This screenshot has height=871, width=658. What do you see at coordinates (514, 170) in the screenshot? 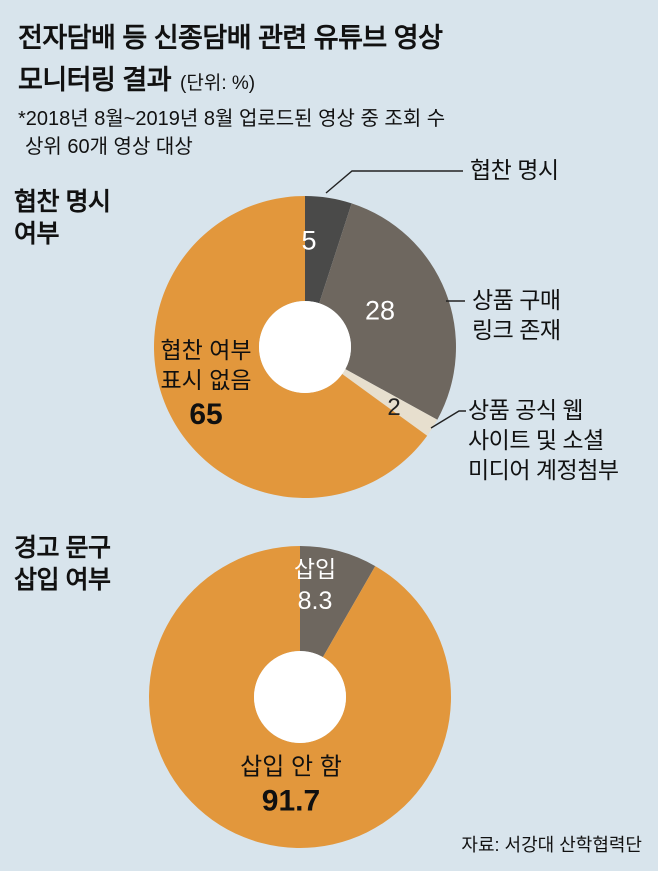
I see `callout-sponsor-stated: 협찬 명시` at bounding box center [514, 170].